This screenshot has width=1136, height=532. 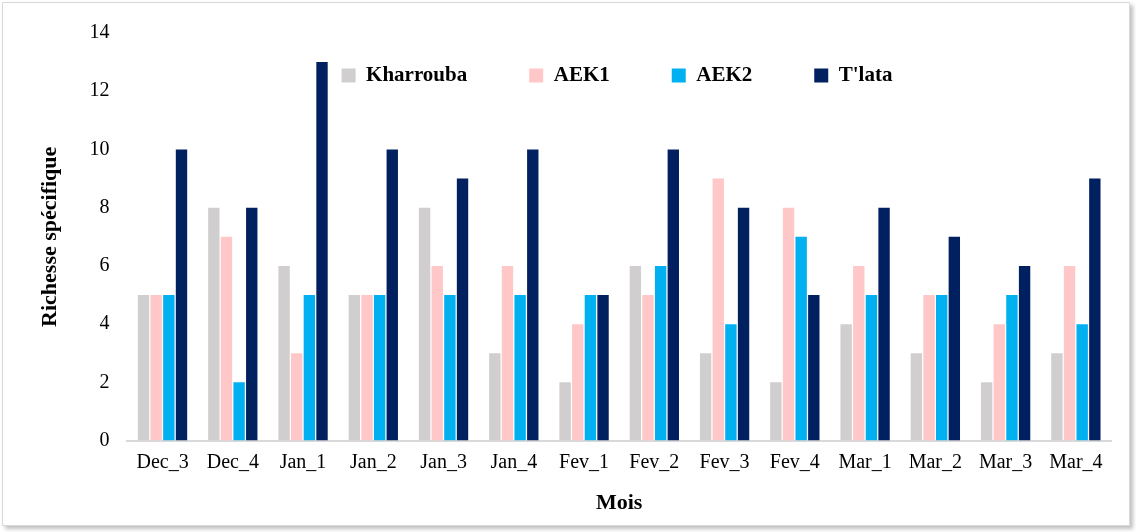 I want to click on y-tick-label: 0, so click(x=104, y=438).